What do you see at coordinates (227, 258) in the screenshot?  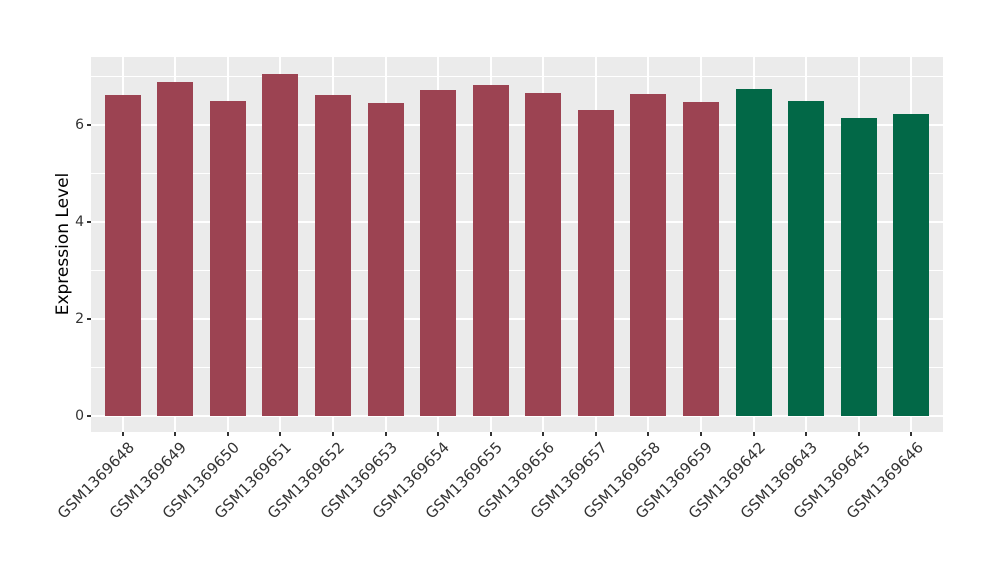 I see `bar-GSM1369650` at bounding box center [227, 258].